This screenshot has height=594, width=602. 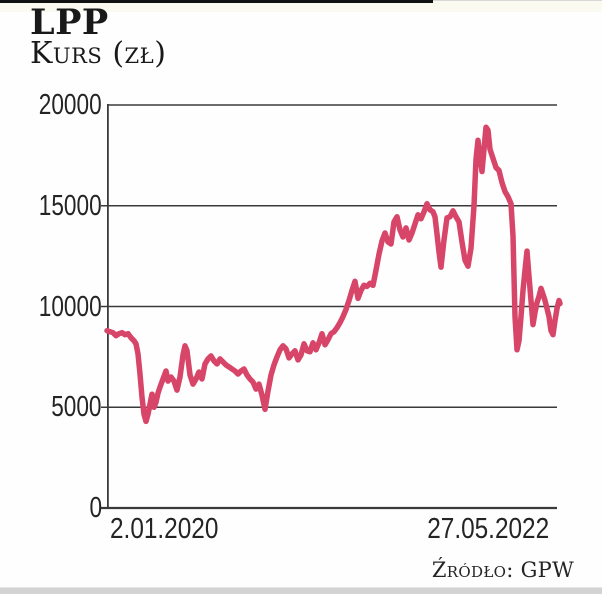 I want to click on top-black-rule, so click(x=216, y=1).